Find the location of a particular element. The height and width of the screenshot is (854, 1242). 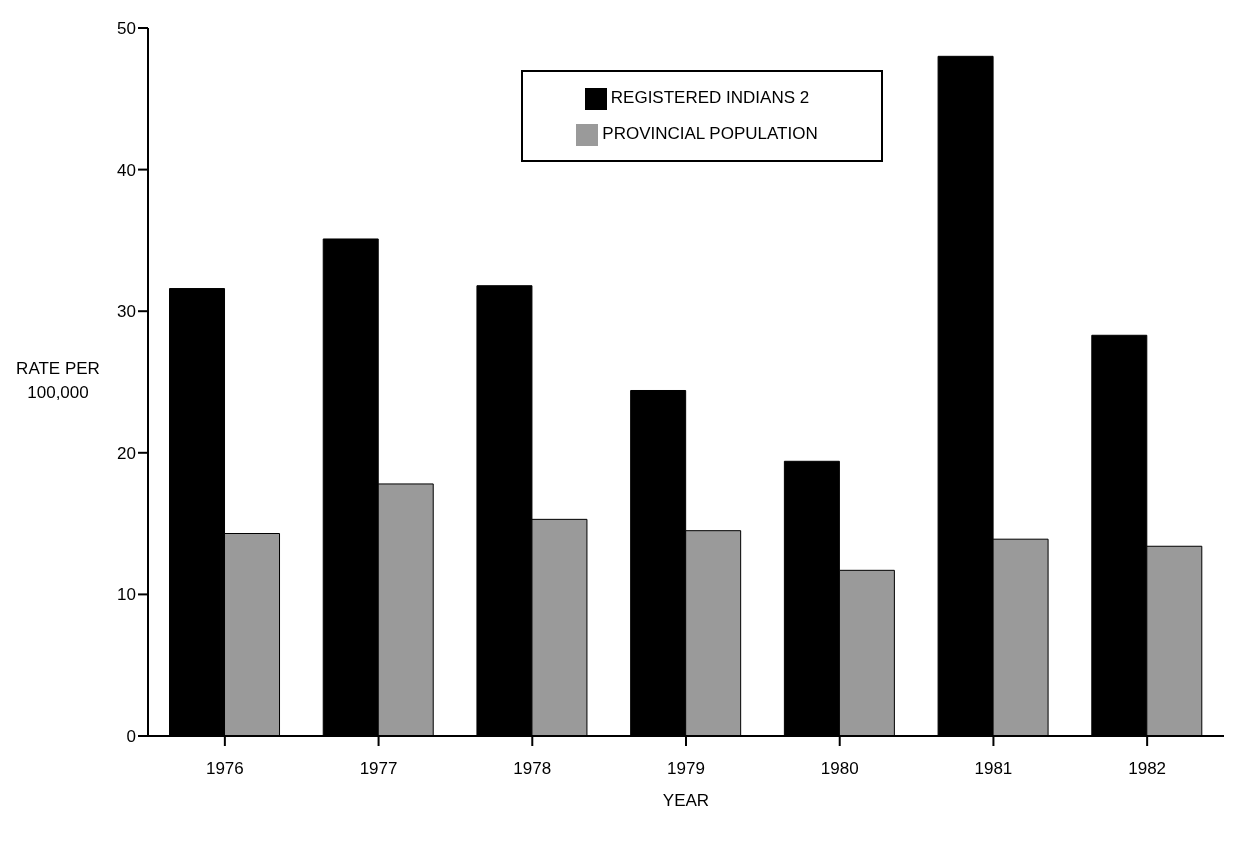

x-tick-label: 1980 is located at coordinates (839, 769).